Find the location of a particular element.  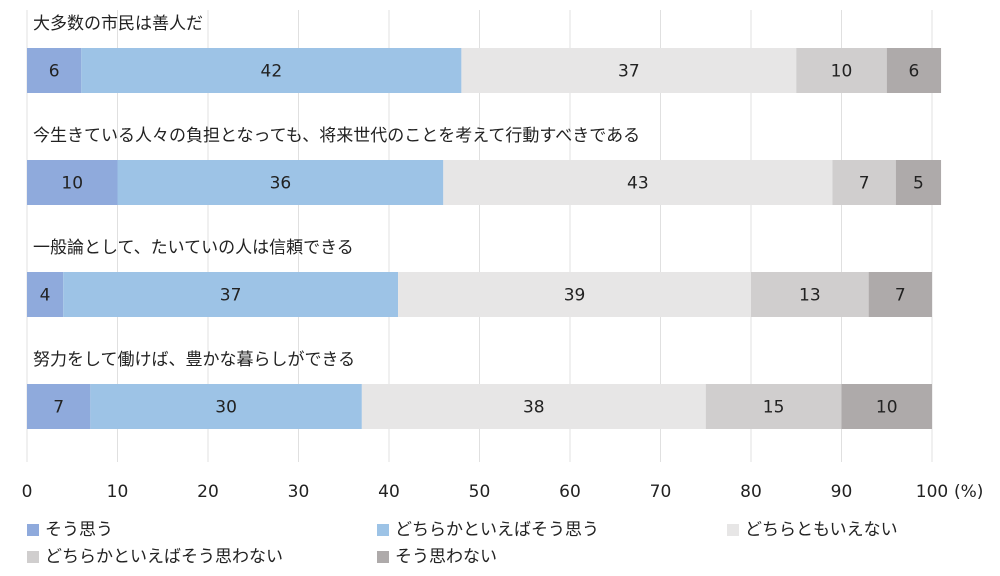

data-label: 38 is located at coordinates (534, 408).